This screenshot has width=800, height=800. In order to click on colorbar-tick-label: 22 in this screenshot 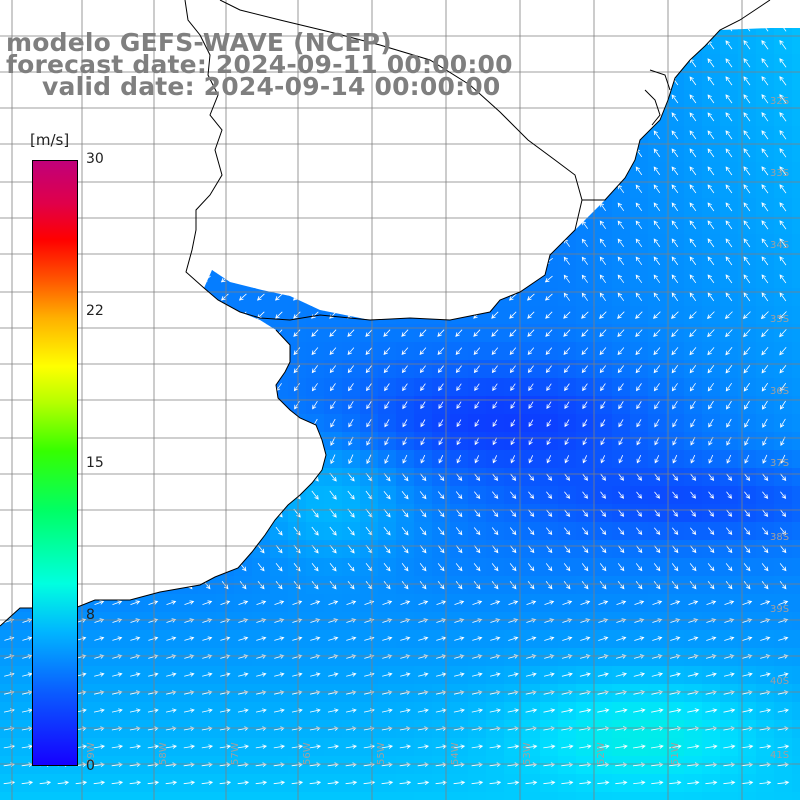, I will do `click(95, 311)`.